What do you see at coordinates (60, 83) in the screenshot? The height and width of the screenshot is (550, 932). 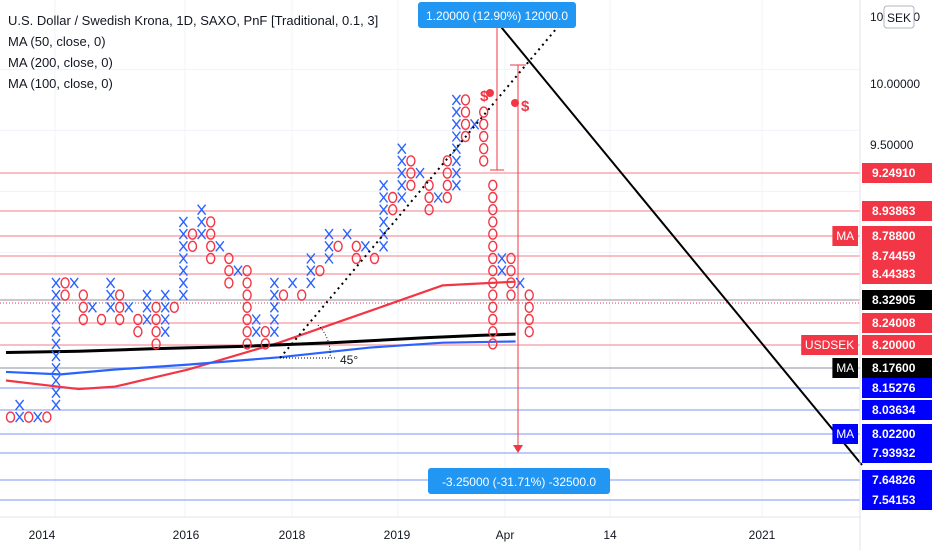 I see `legend-ma-100: MA (100, close, 0)` at bounding box center [60, 83].